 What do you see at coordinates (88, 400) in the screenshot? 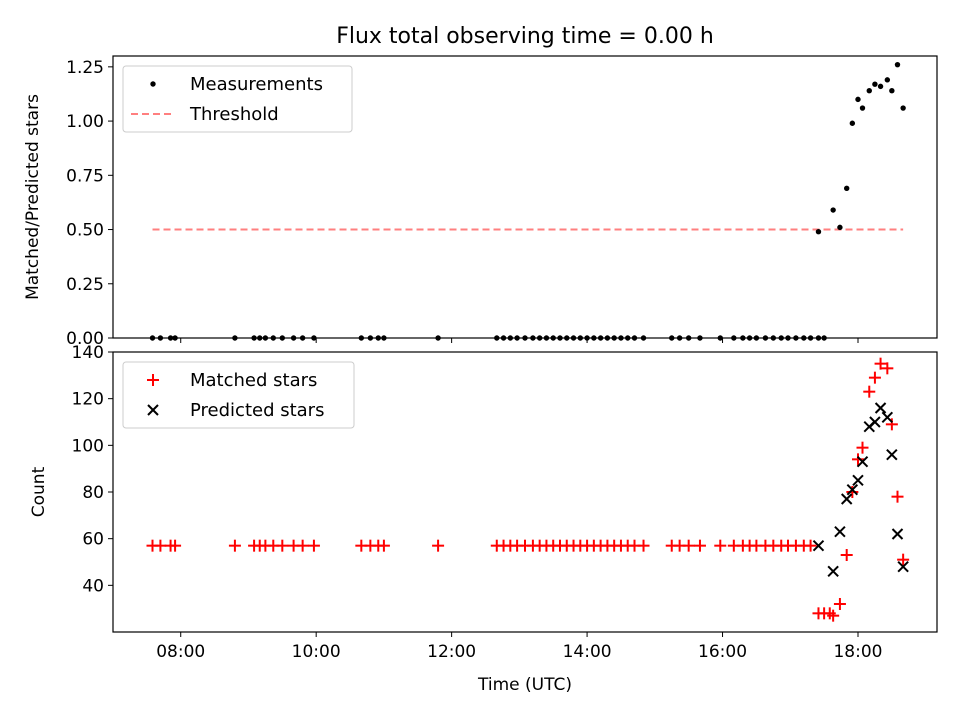
I see `bottom-y-tick-label: 120` at bounding box center [88, 400].